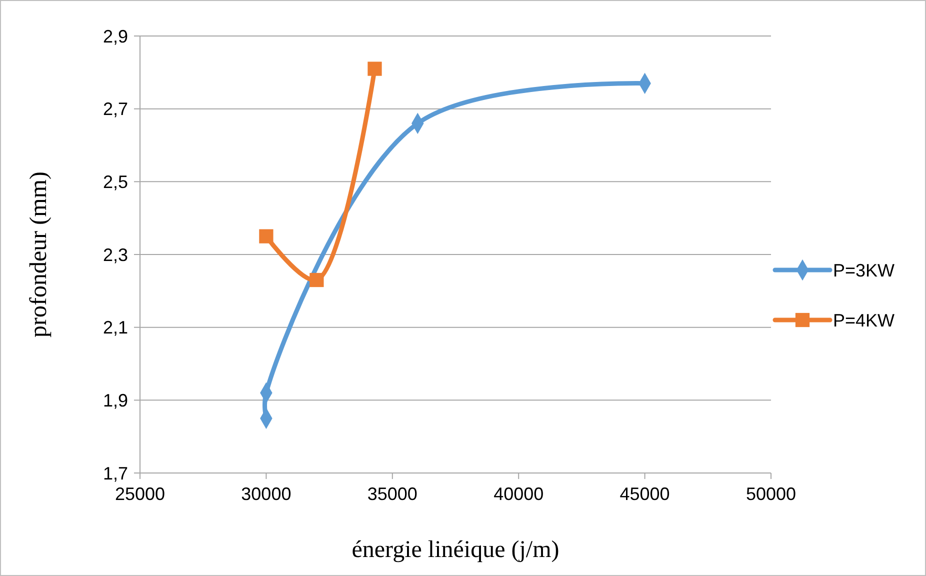  Describe the element at coordinates (864, 270) in the screenshot. I see `legend-label: P=3KW` at that location.